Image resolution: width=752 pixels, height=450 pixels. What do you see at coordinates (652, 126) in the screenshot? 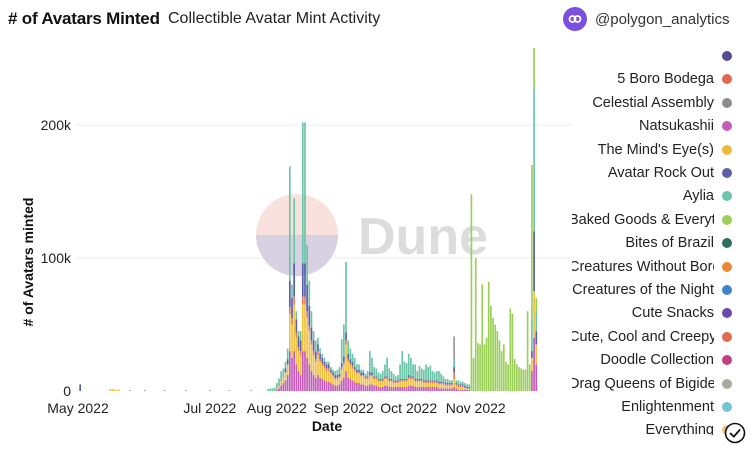
I see `legend-item: Natsukashii` at bounding box center [652, 126].